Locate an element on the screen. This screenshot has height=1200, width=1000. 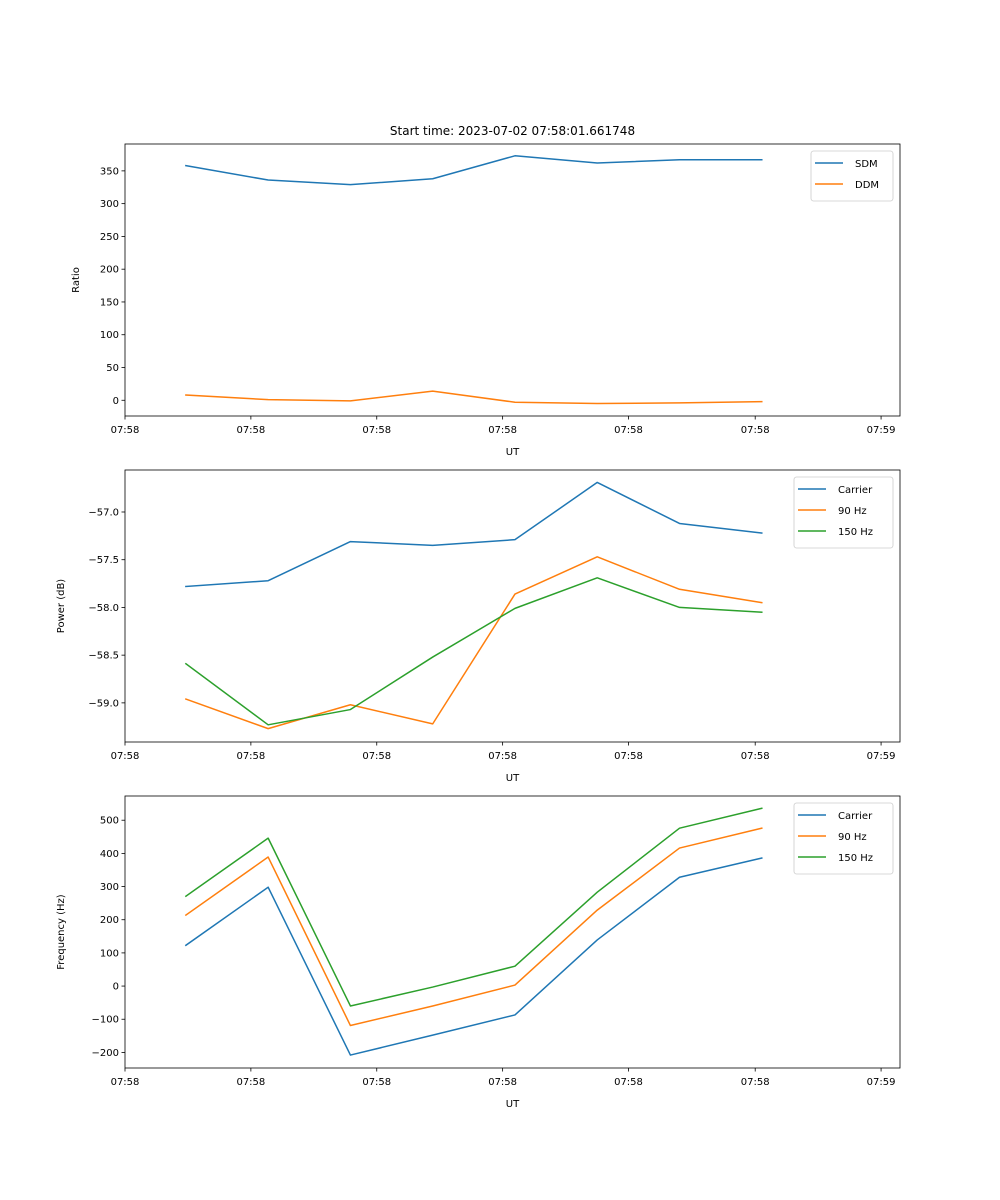
legend-frame is located at coordinates (852, 176).